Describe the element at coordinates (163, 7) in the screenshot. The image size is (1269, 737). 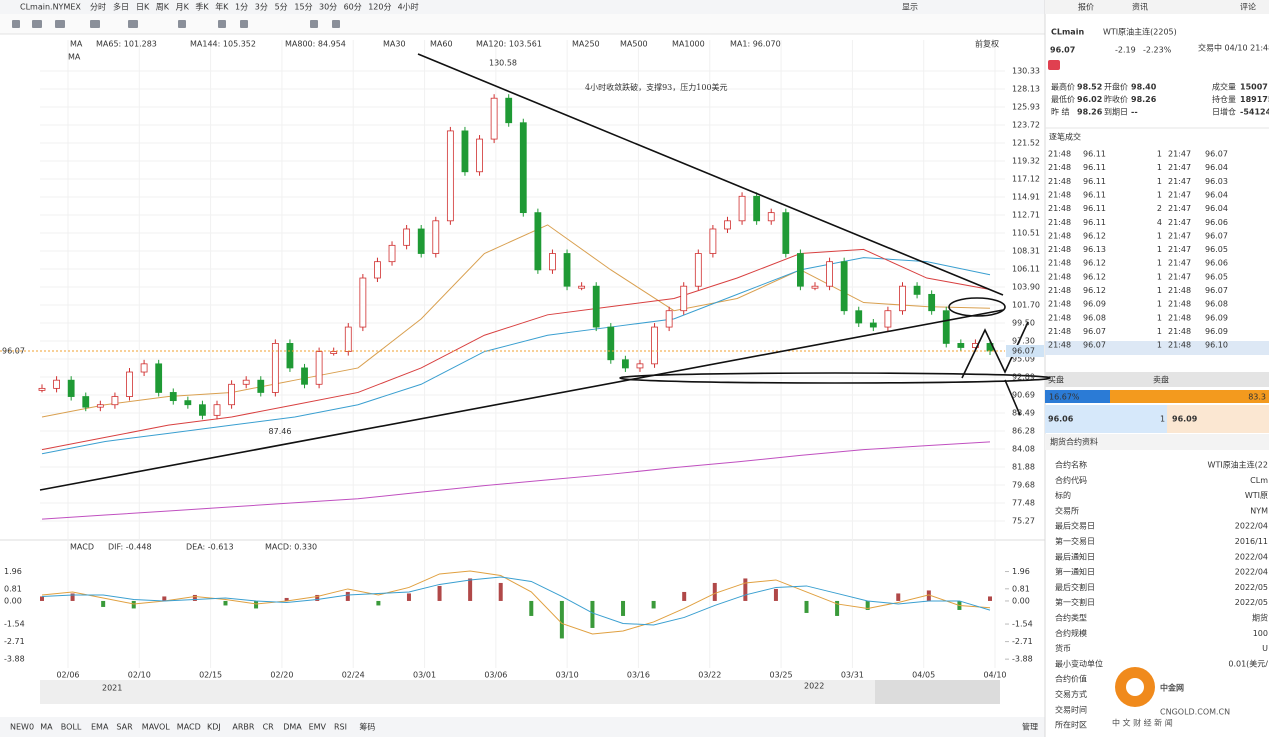
I see `period-tab: 周K` at that location.